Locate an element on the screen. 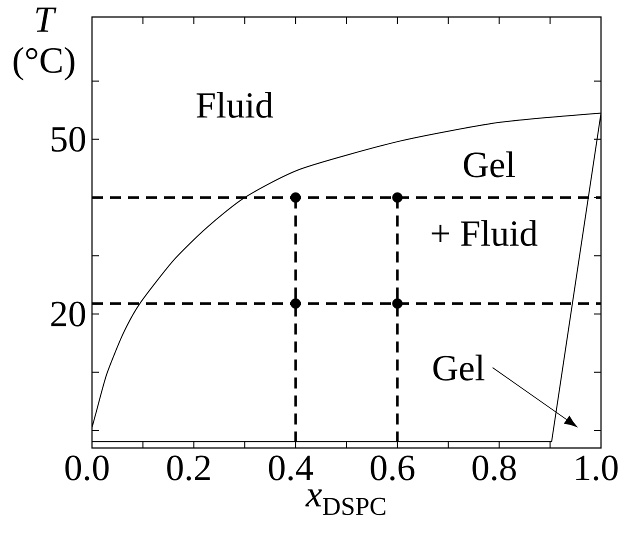 This screenshot has width=619, height=550. x-tick-label: 1.0 is located at coordinates (597, 468).